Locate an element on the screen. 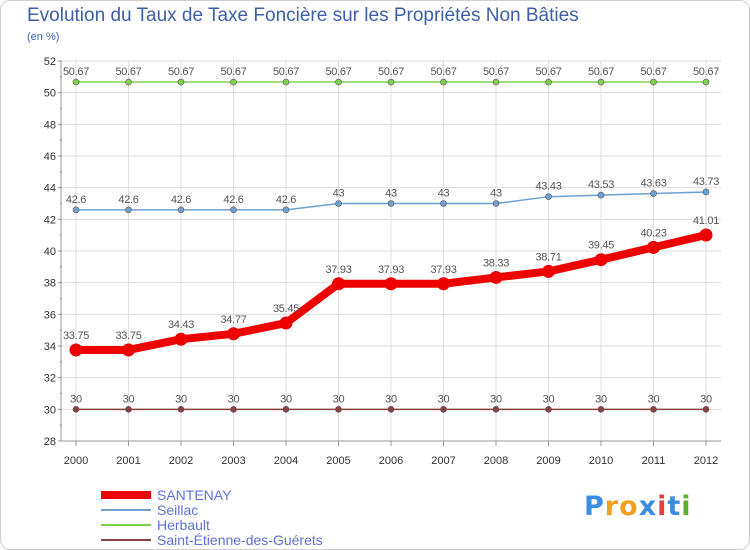 This screenshot has width=750, height=550. y-tick-label: 32 is located at coordinates (50, 379).